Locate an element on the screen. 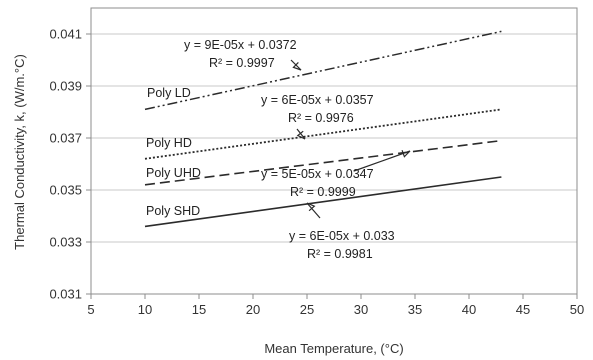  r-squared-poly-hd: R² = 0.9976 is located at coordinates (321, 118).